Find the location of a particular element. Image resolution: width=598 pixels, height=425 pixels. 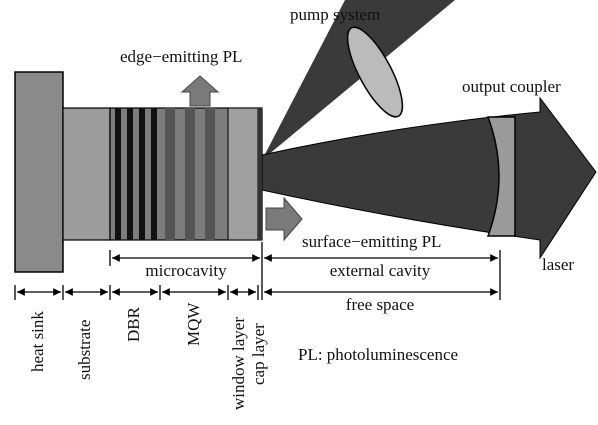

dbr-stripes is located at coordinates (136, 174).